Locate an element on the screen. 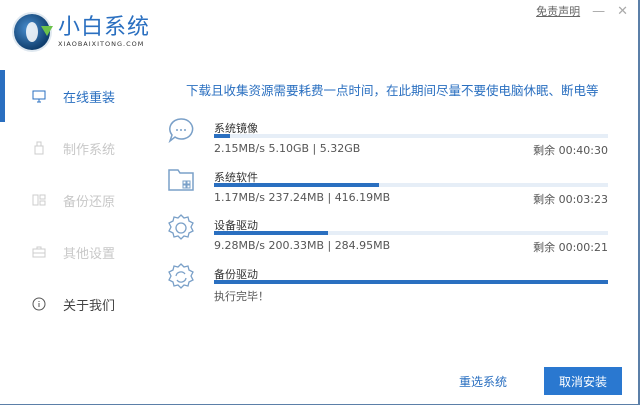  task-stats: 执行完毕！ is located at coordinates (241, 296).